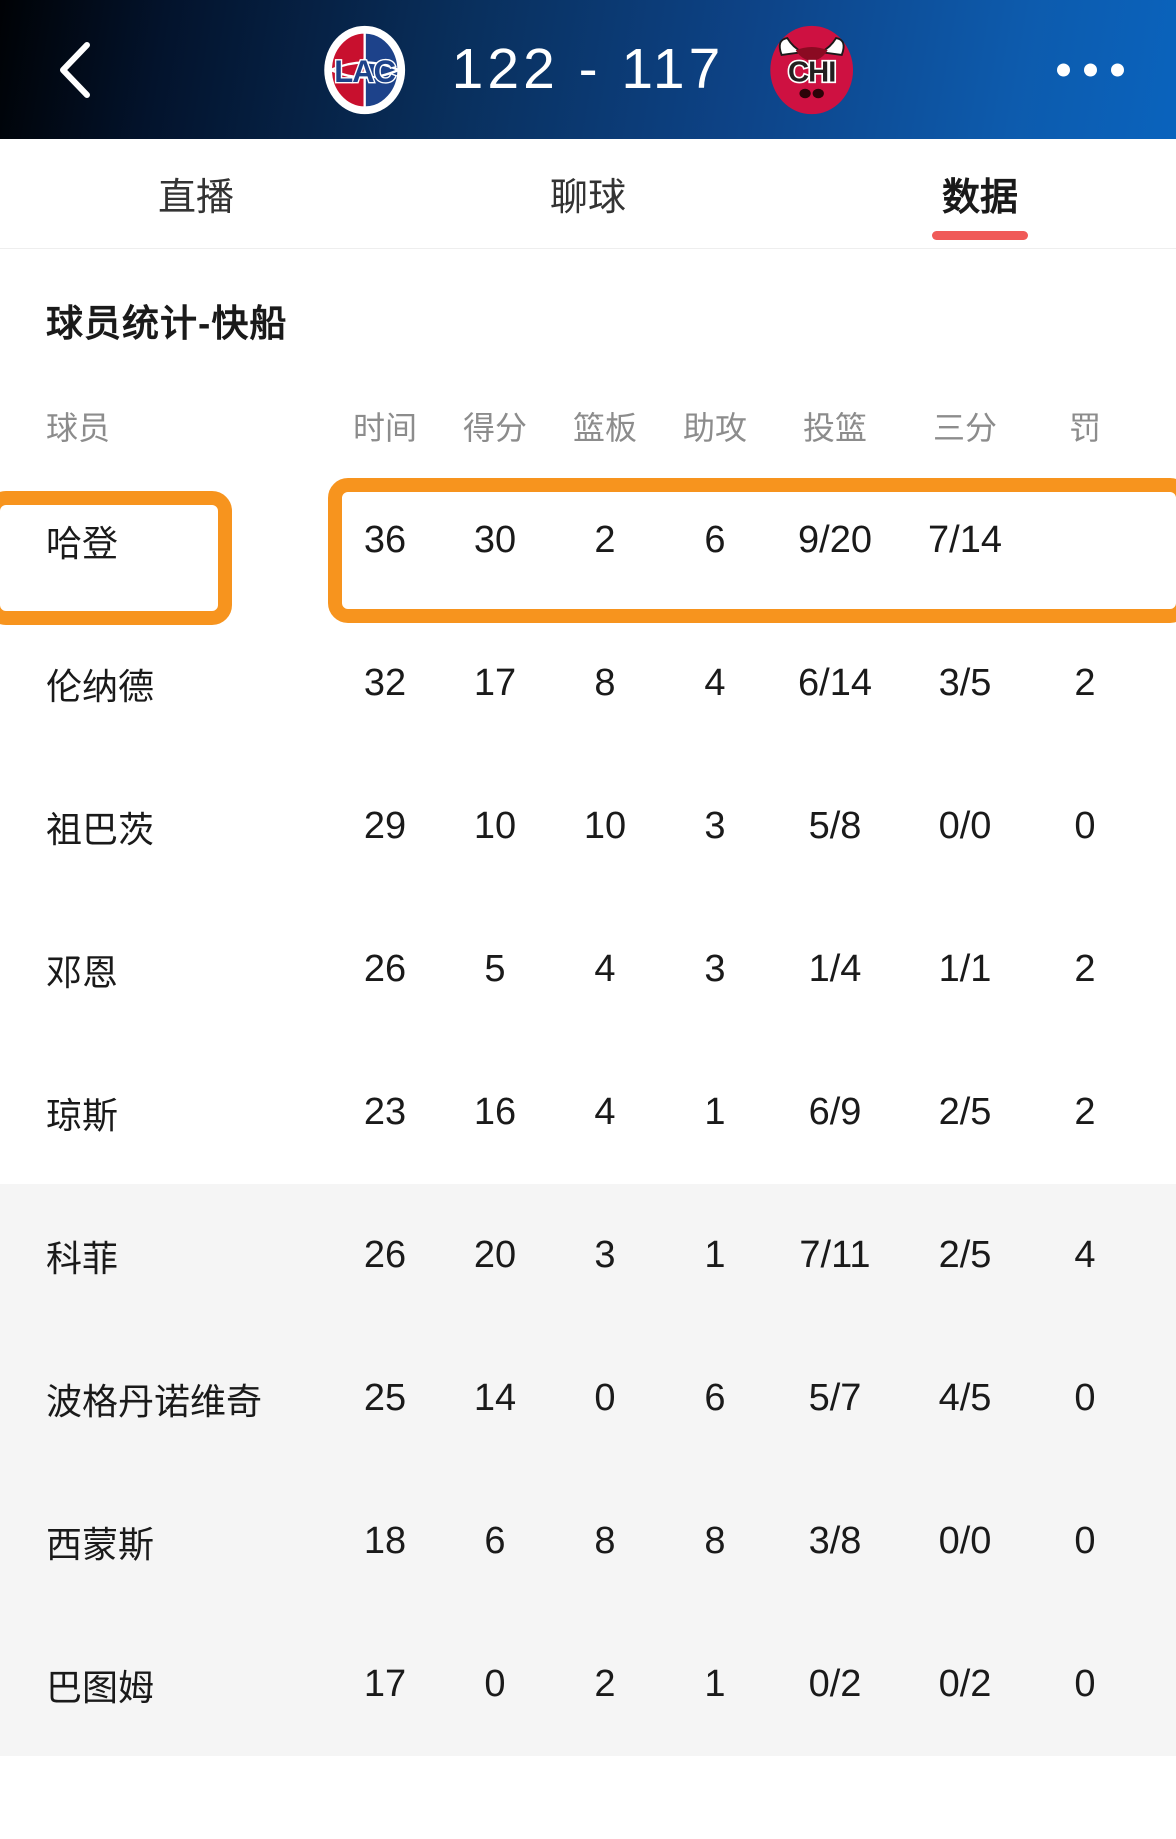 This screenshot has width=1176, height=1839. I want to click on column-header-points: 得分, so click(494, 428).